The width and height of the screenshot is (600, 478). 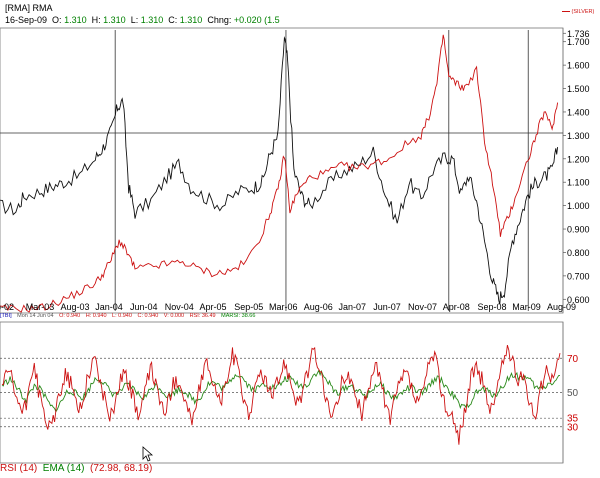 I want to click on x-tick-label: Jan-07, so click(x=353, y=307).